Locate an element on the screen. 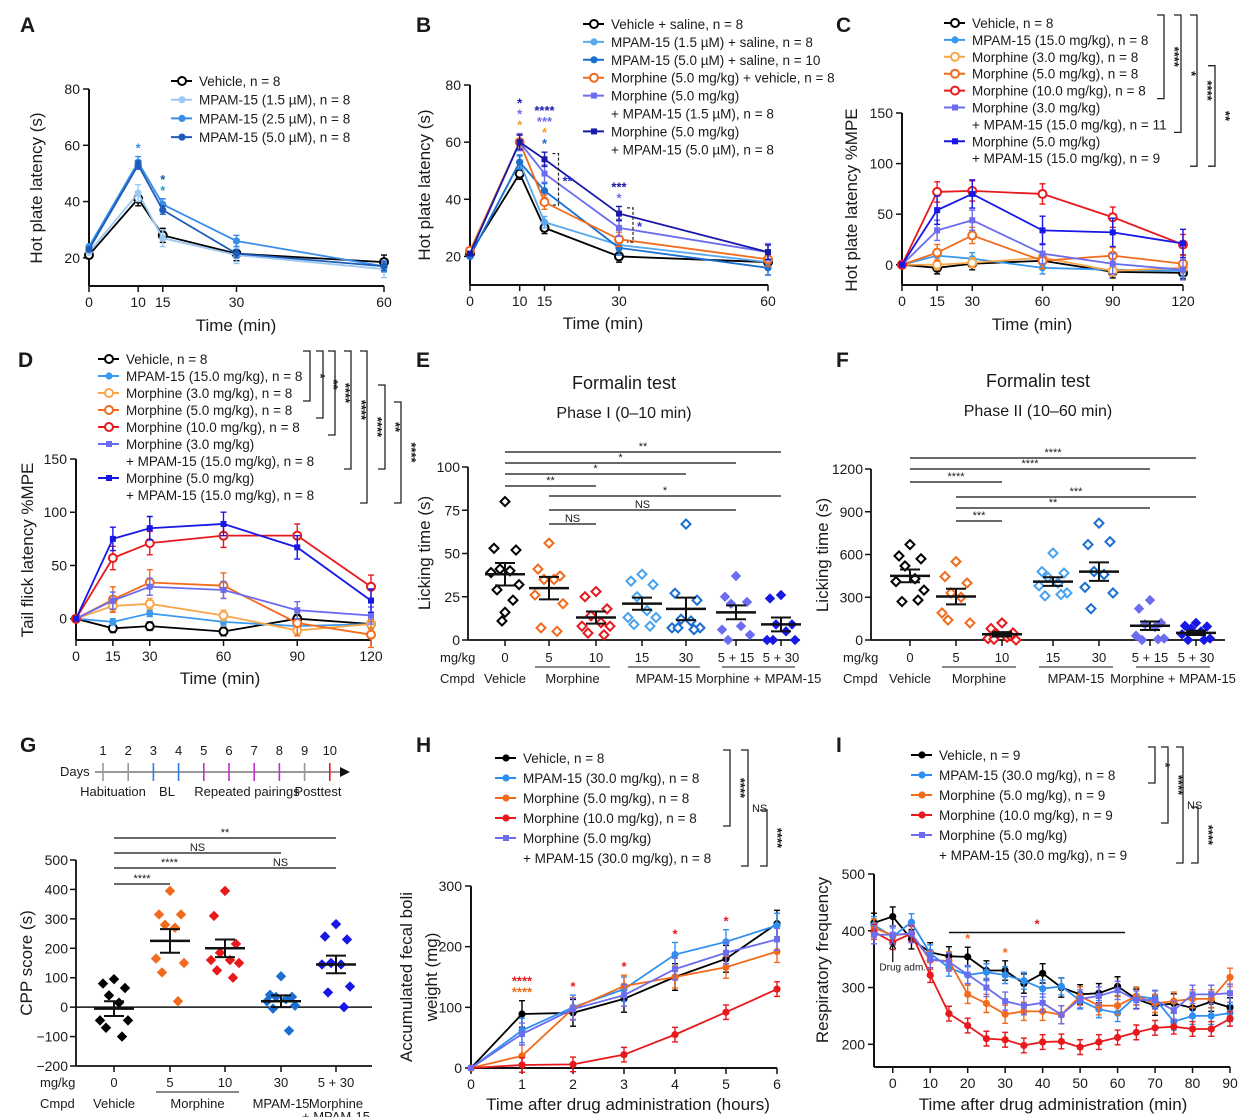 The image size is (1255, 1117). y-tick-label: 50 is located at coordinates (885, 214).